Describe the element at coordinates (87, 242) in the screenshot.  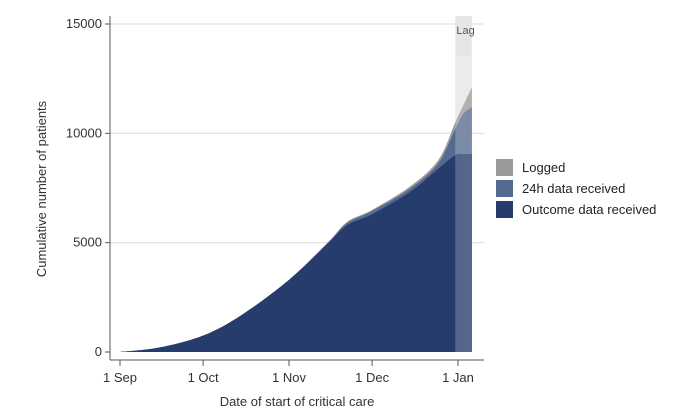
I see `y-tick-label: 5000` at that location.